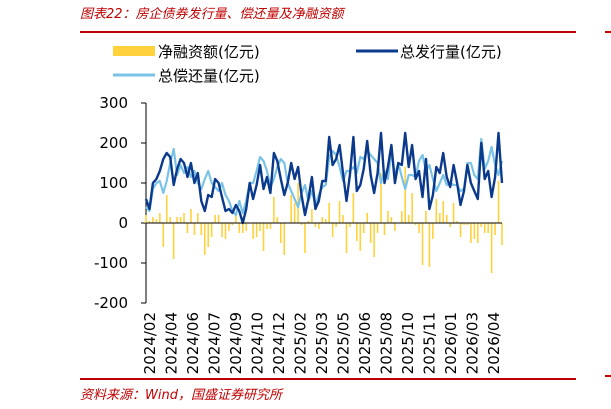  Describe the element at coordinates (215, 343) in the screenshot. I see `x-tick-label: 2024/07` at that location.